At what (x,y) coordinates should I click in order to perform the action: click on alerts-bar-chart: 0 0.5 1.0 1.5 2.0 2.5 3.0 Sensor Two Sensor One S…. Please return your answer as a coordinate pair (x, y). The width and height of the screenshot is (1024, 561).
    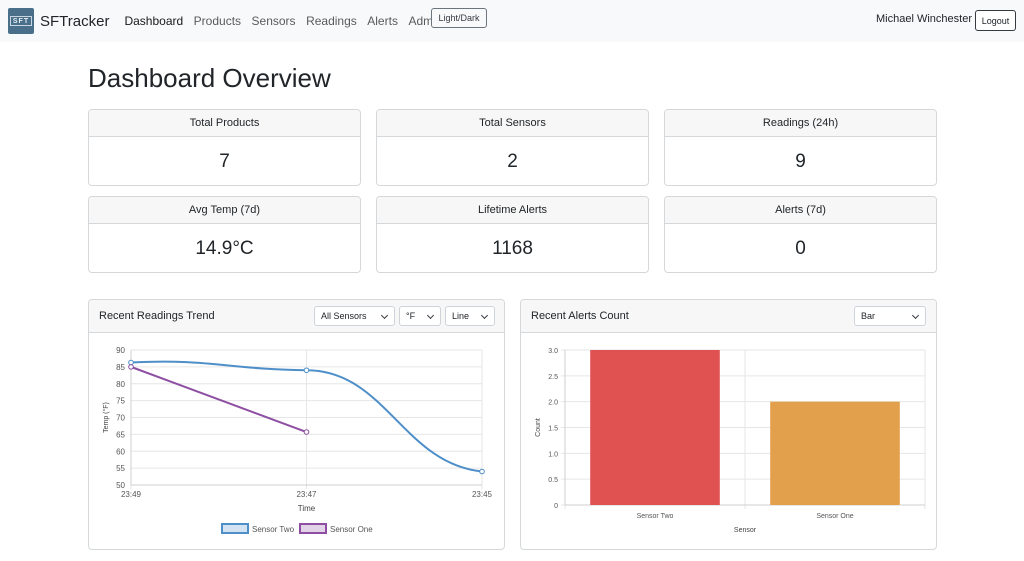
    Looking at the image, I should click on (730, 441).